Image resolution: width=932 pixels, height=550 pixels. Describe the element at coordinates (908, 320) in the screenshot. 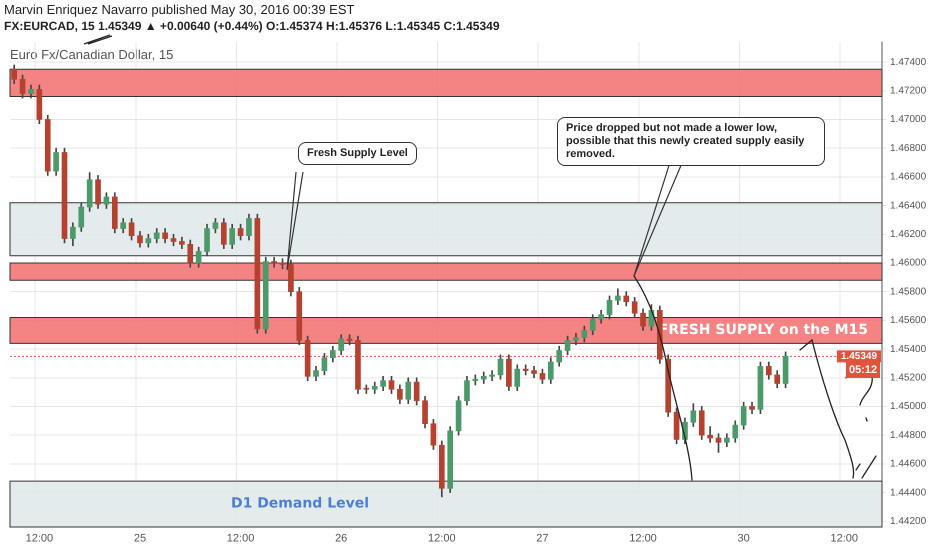

I see `y-tick-label: 1.45600` at that location.